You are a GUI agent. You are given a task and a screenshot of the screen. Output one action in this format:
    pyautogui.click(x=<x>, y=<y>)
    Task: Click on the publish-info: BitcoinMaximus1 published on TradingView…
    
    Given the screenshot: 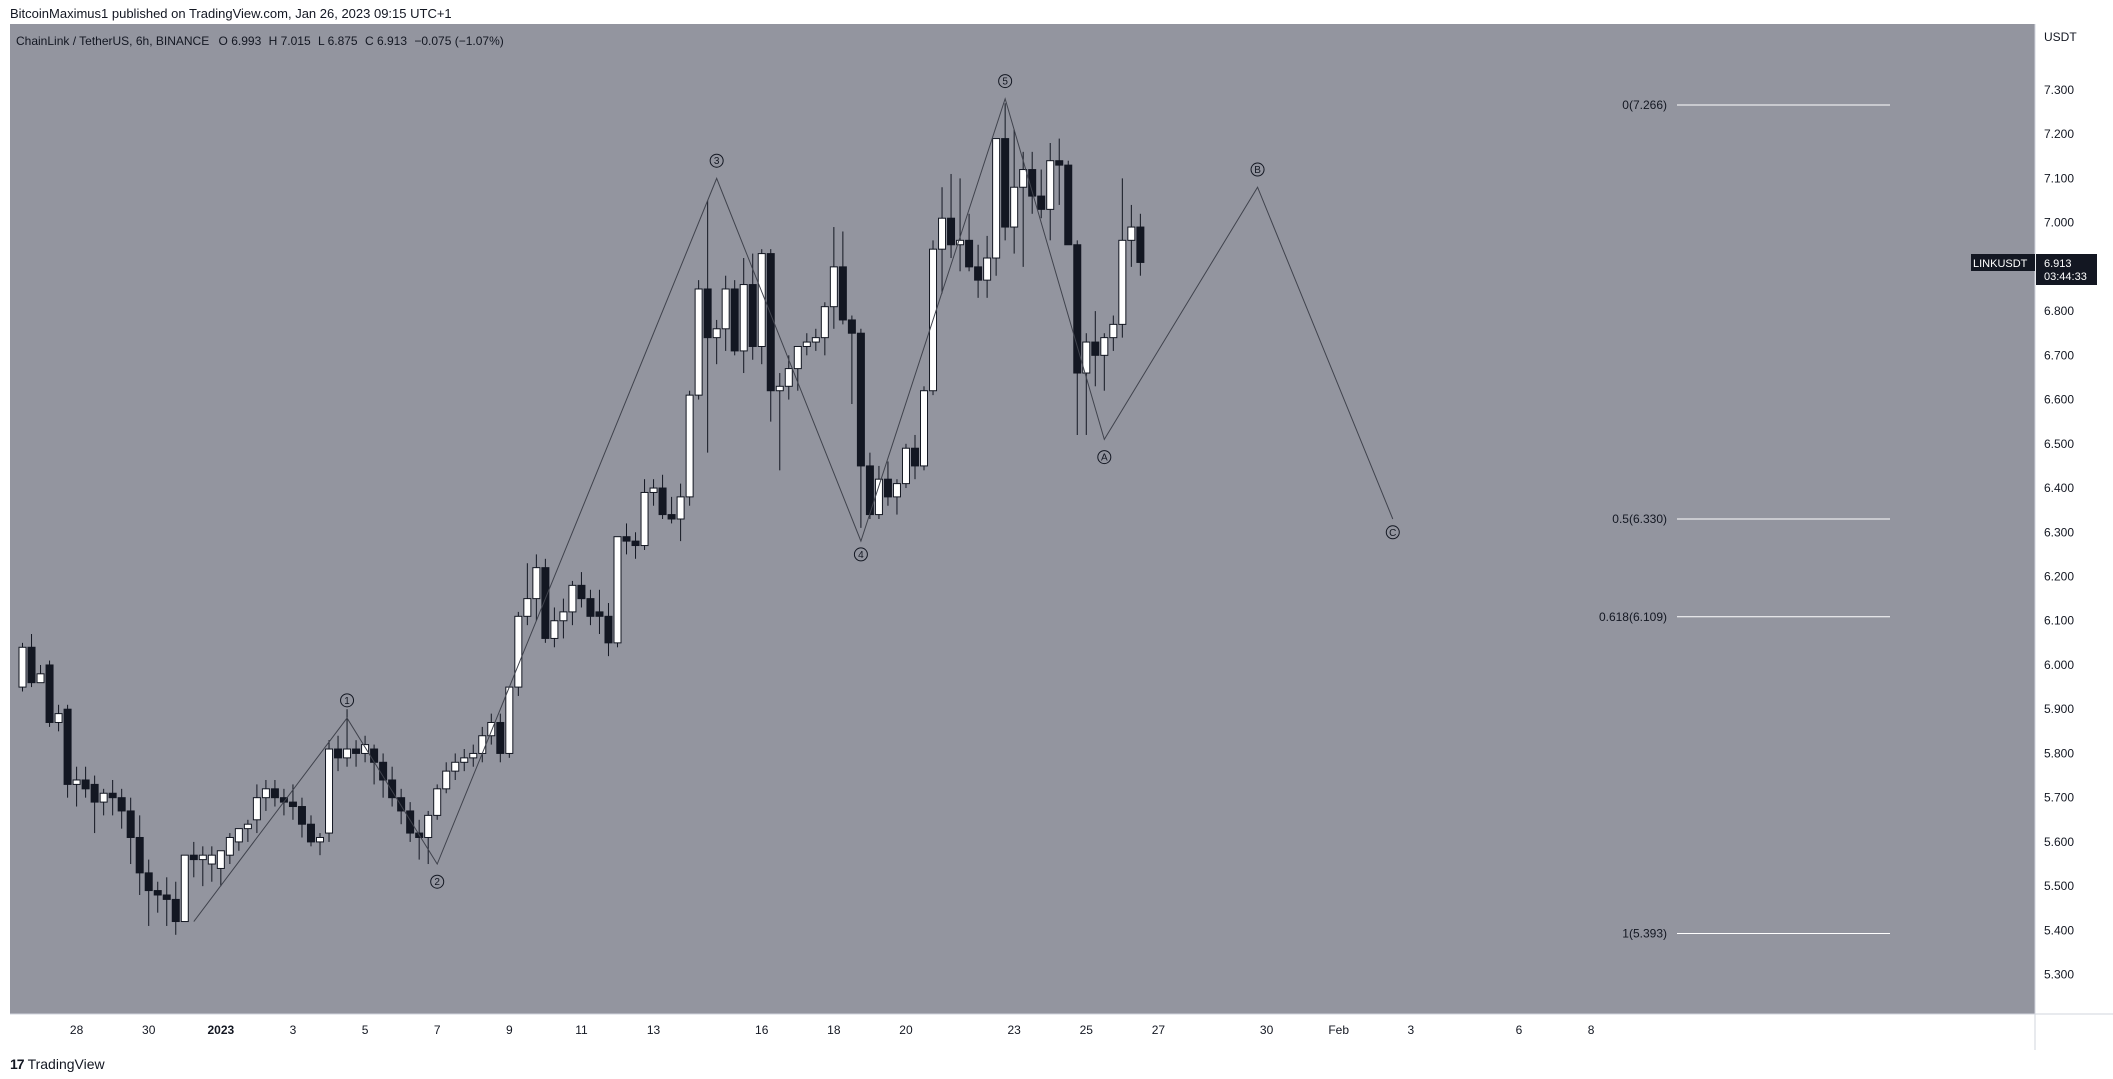 What is the action you would take?
    pyautogui.click(x=231, y=13)
    